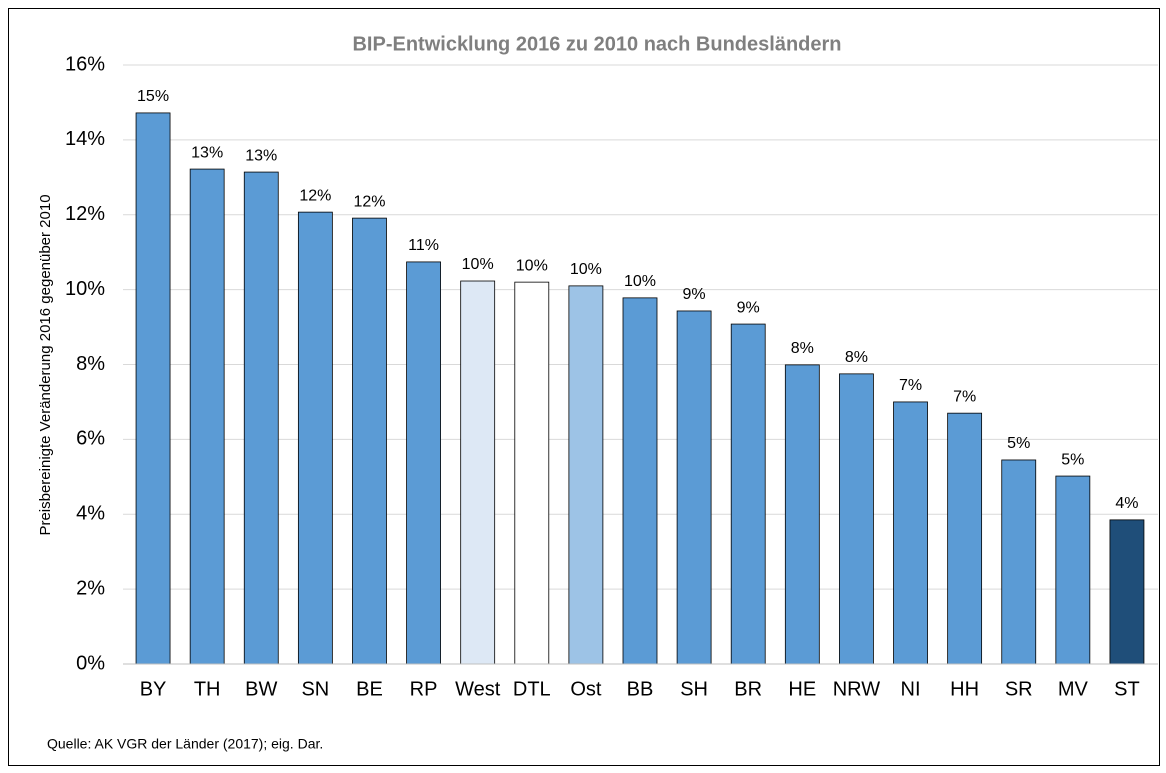 This screenshot has width=1166, height=773. Describe the element at coordinates (1073, 689) in the screenshot. I see `x-tick-label: MV` at that location.